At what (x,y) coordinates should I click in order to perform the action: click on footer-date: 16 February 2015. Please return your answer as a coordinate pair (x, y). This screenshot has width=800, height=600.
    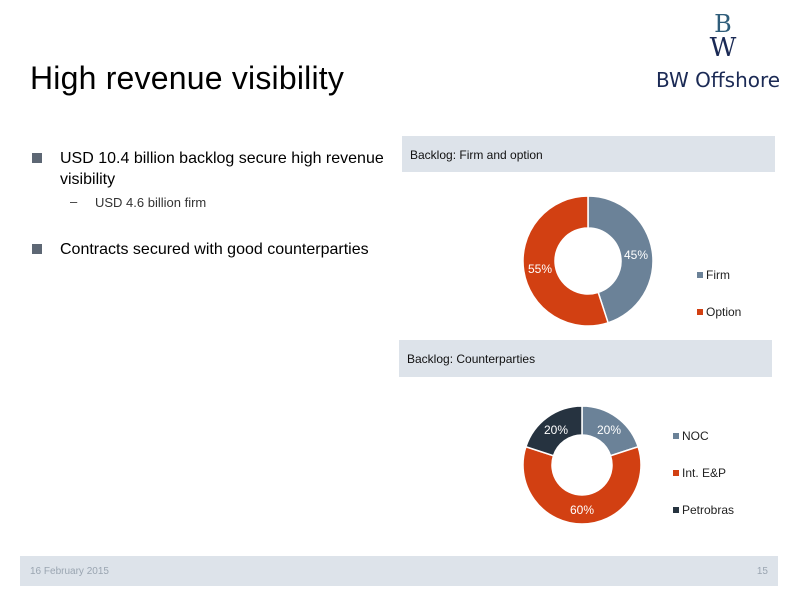
    Looking at the image, I should click on (69, 571).